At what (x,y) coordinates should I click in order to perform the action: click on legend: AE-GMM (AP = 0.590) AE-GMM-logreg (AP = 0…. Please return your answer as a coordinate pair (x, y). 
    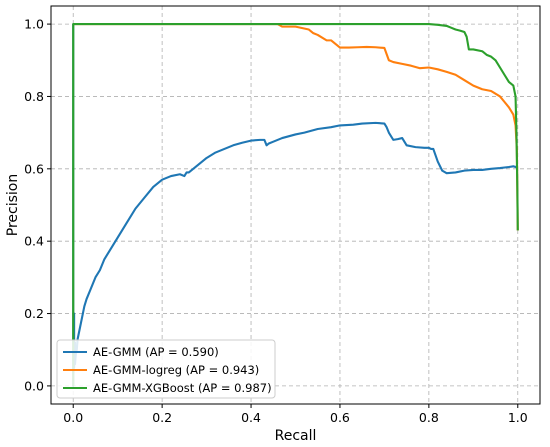
    Looking at the image, I should click on (166, 369).